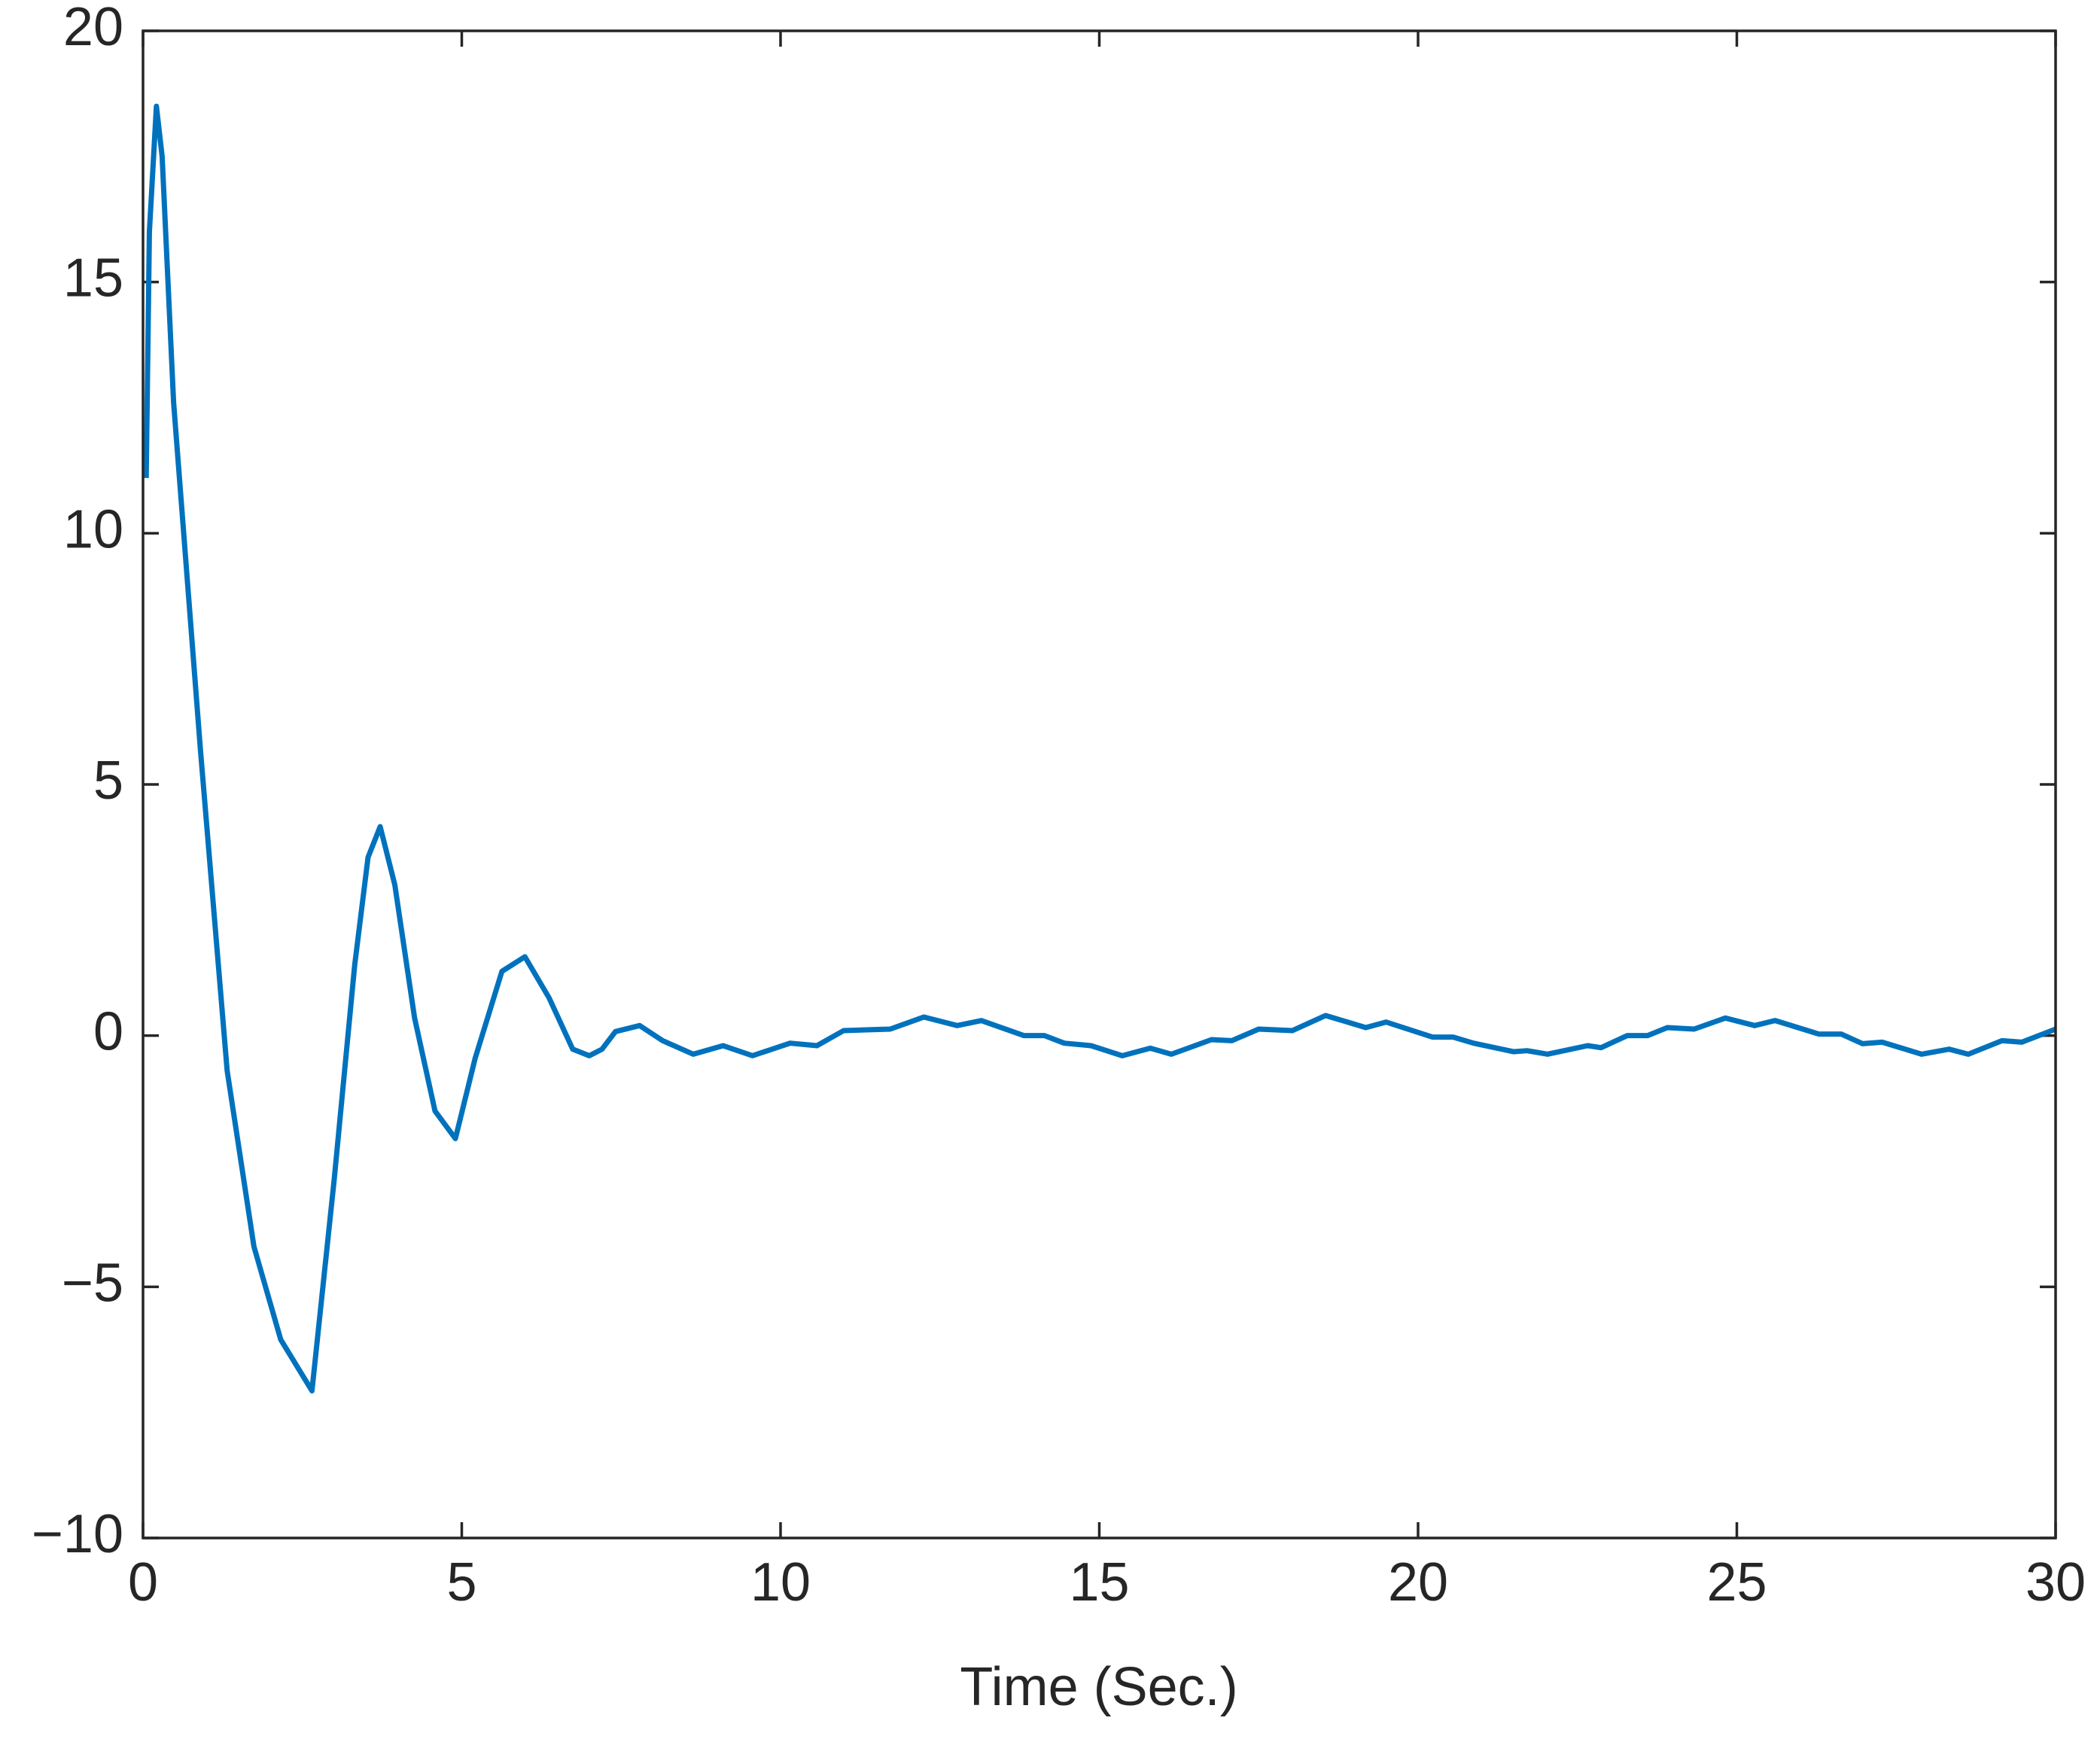 Image resolution: width=2100 pixels, height=1739 pixels. I want to click on x-axis-label: Time (Sec.), so click(1098, 1687).